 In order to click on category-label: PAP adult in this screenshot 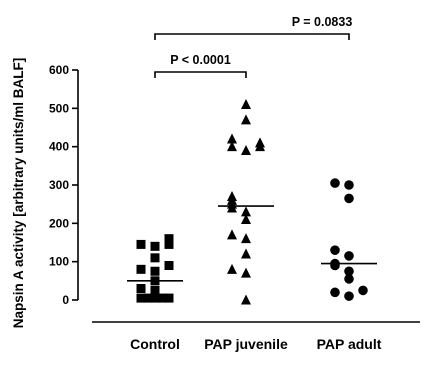, I will do `click(349, 344)`.